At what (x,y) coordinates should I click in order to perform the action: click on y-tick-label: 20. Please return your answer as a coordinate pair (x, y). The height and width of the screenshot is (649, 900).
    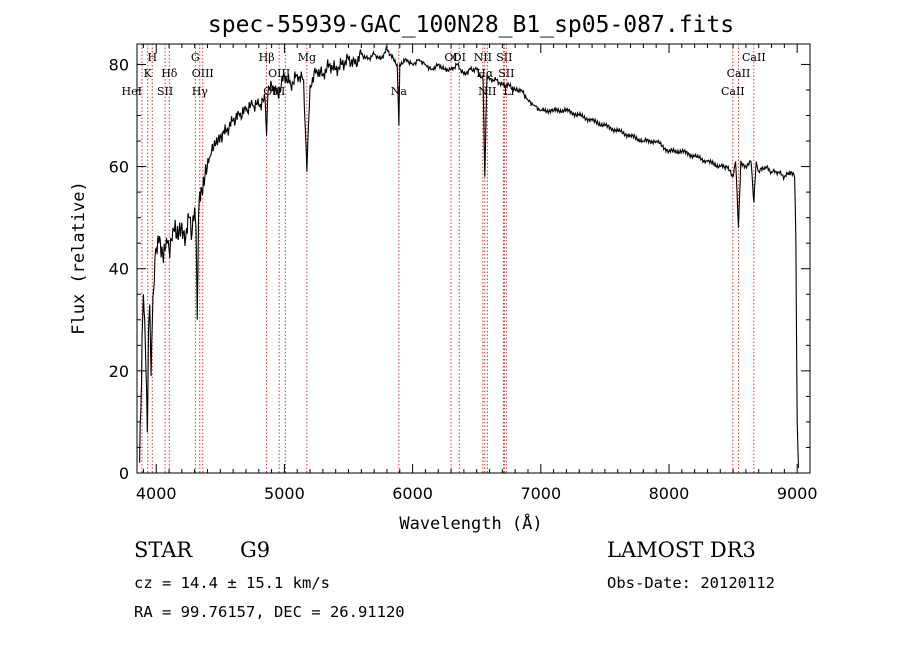
    Looking at the image, I should click on (119, 371).